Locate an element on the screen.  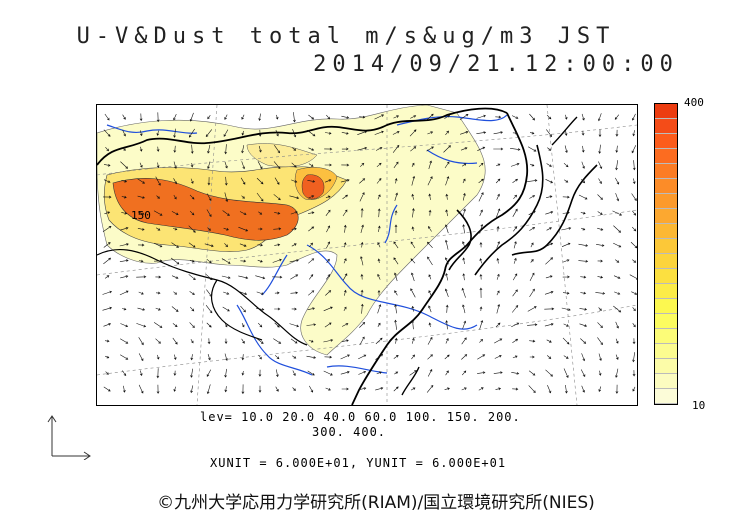
map-title: U-V&Dust total m/s&ug/m3 JST is located at coordinates (346, 36).